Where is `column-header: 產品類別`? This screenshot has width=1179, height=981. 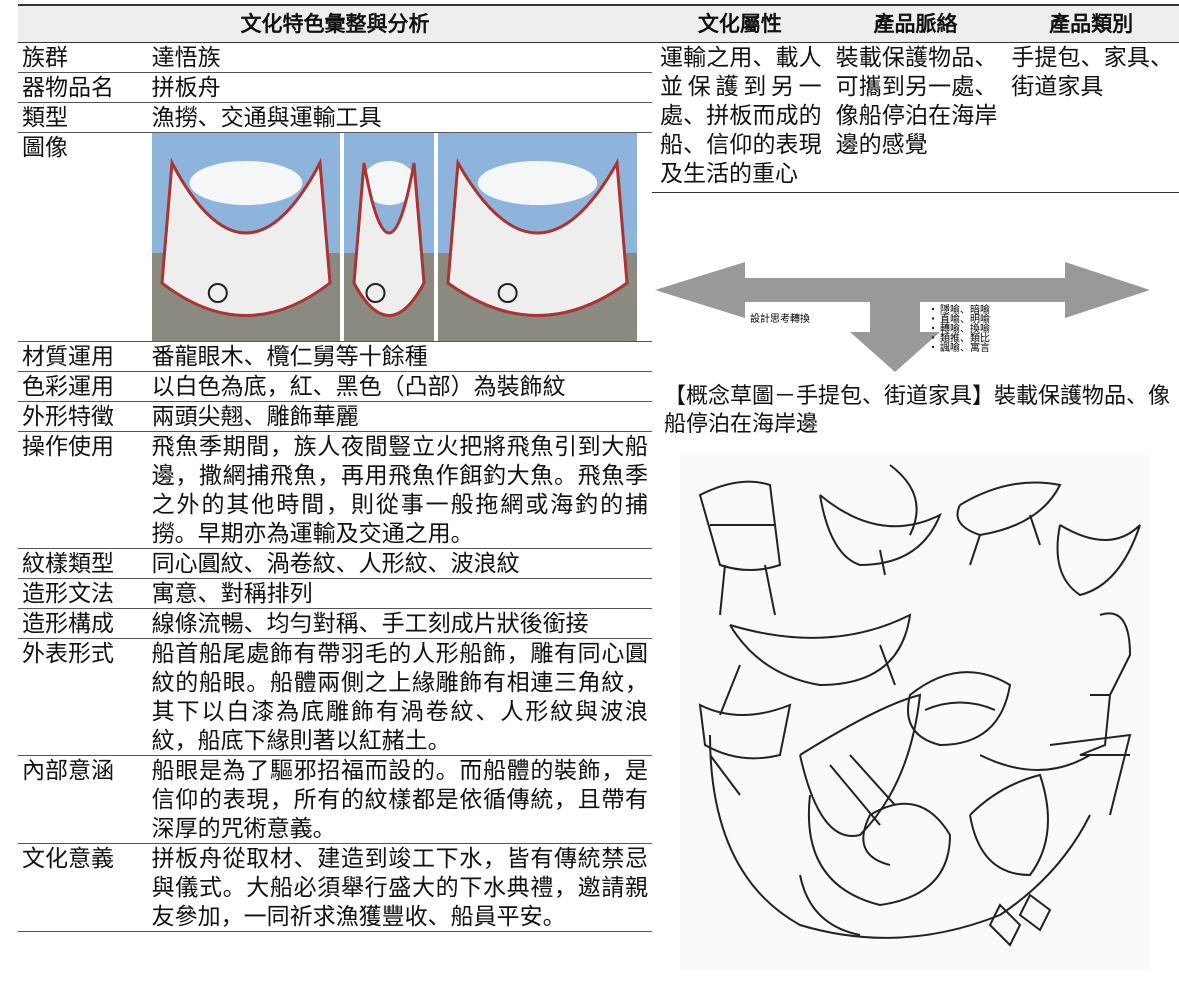
column-header: 產品類別 is located at coordinates (1091, 23).